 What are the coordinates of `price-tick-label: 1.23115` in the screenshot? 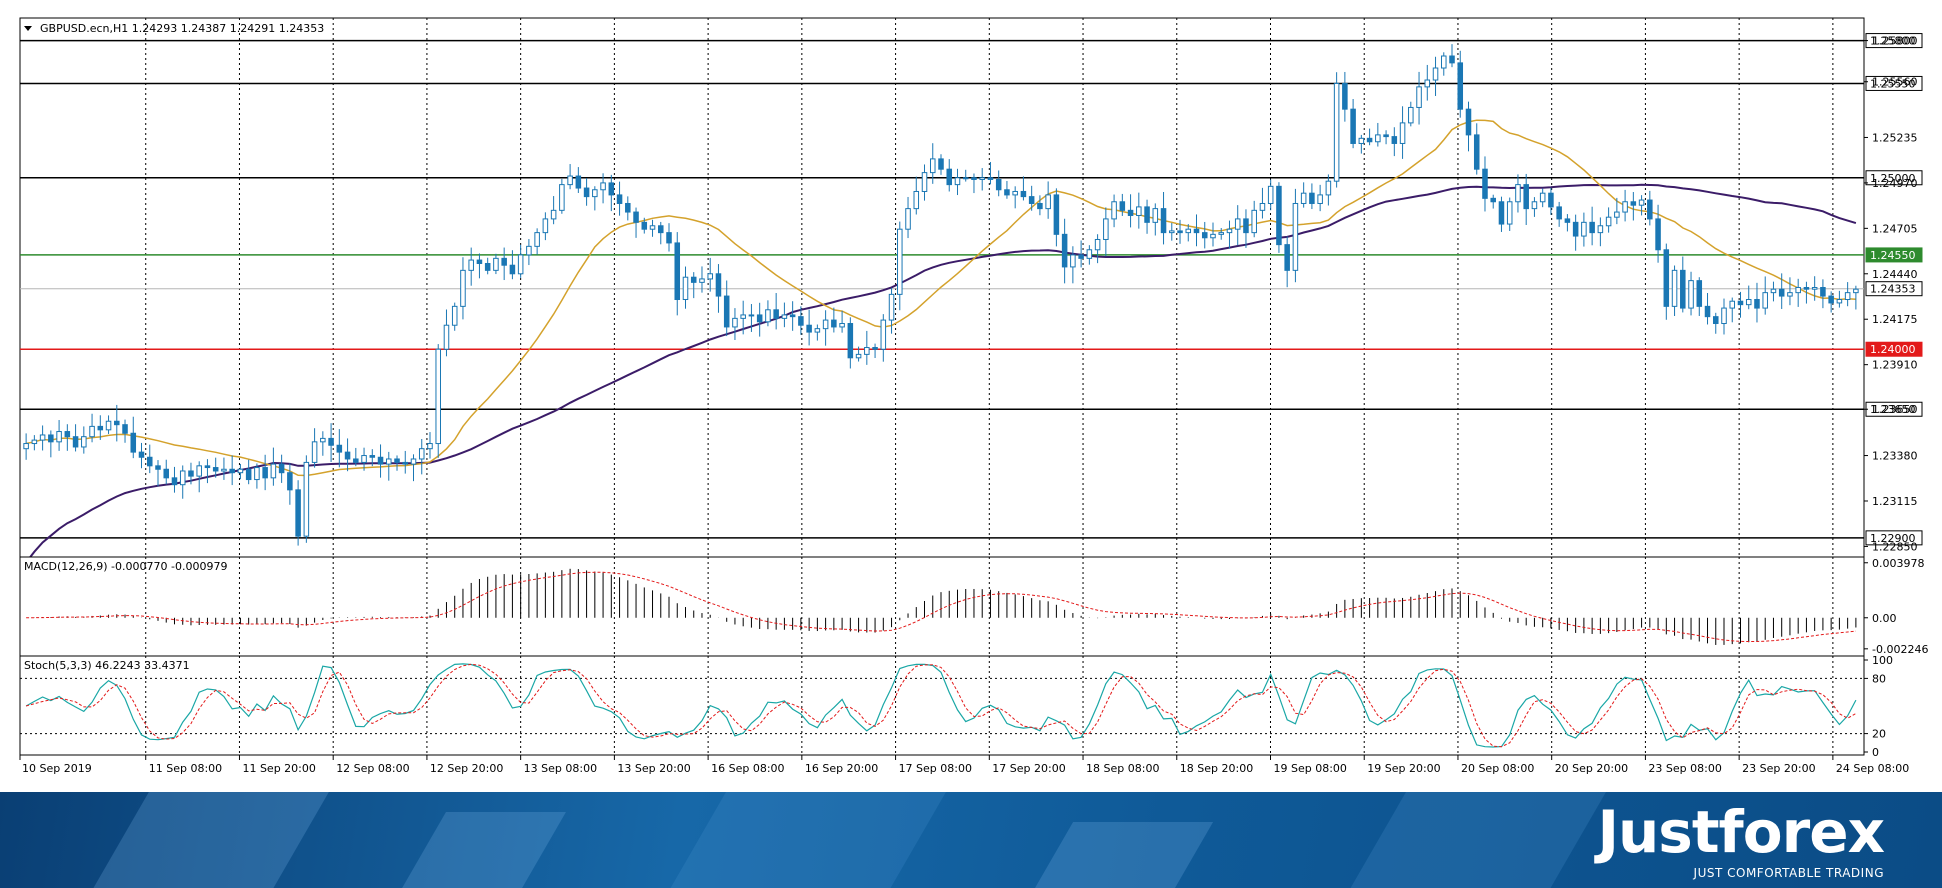 It's located at (1895, 501).